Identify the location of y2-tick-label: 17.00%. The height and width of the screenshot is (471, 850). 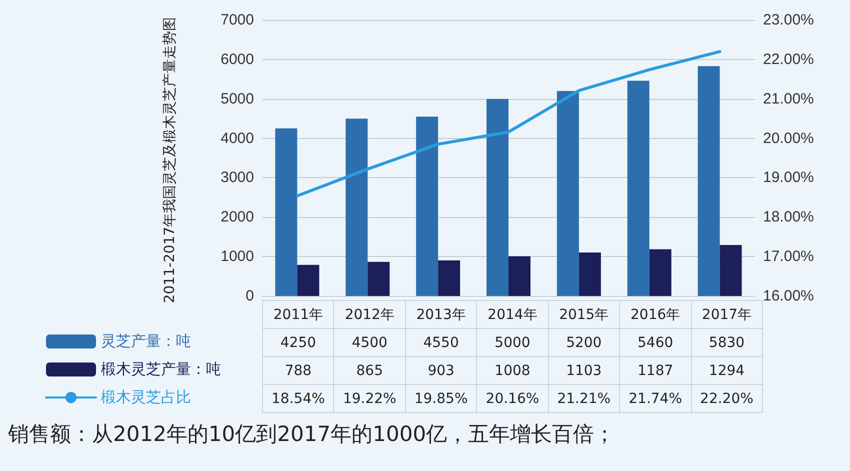
(788, 257).